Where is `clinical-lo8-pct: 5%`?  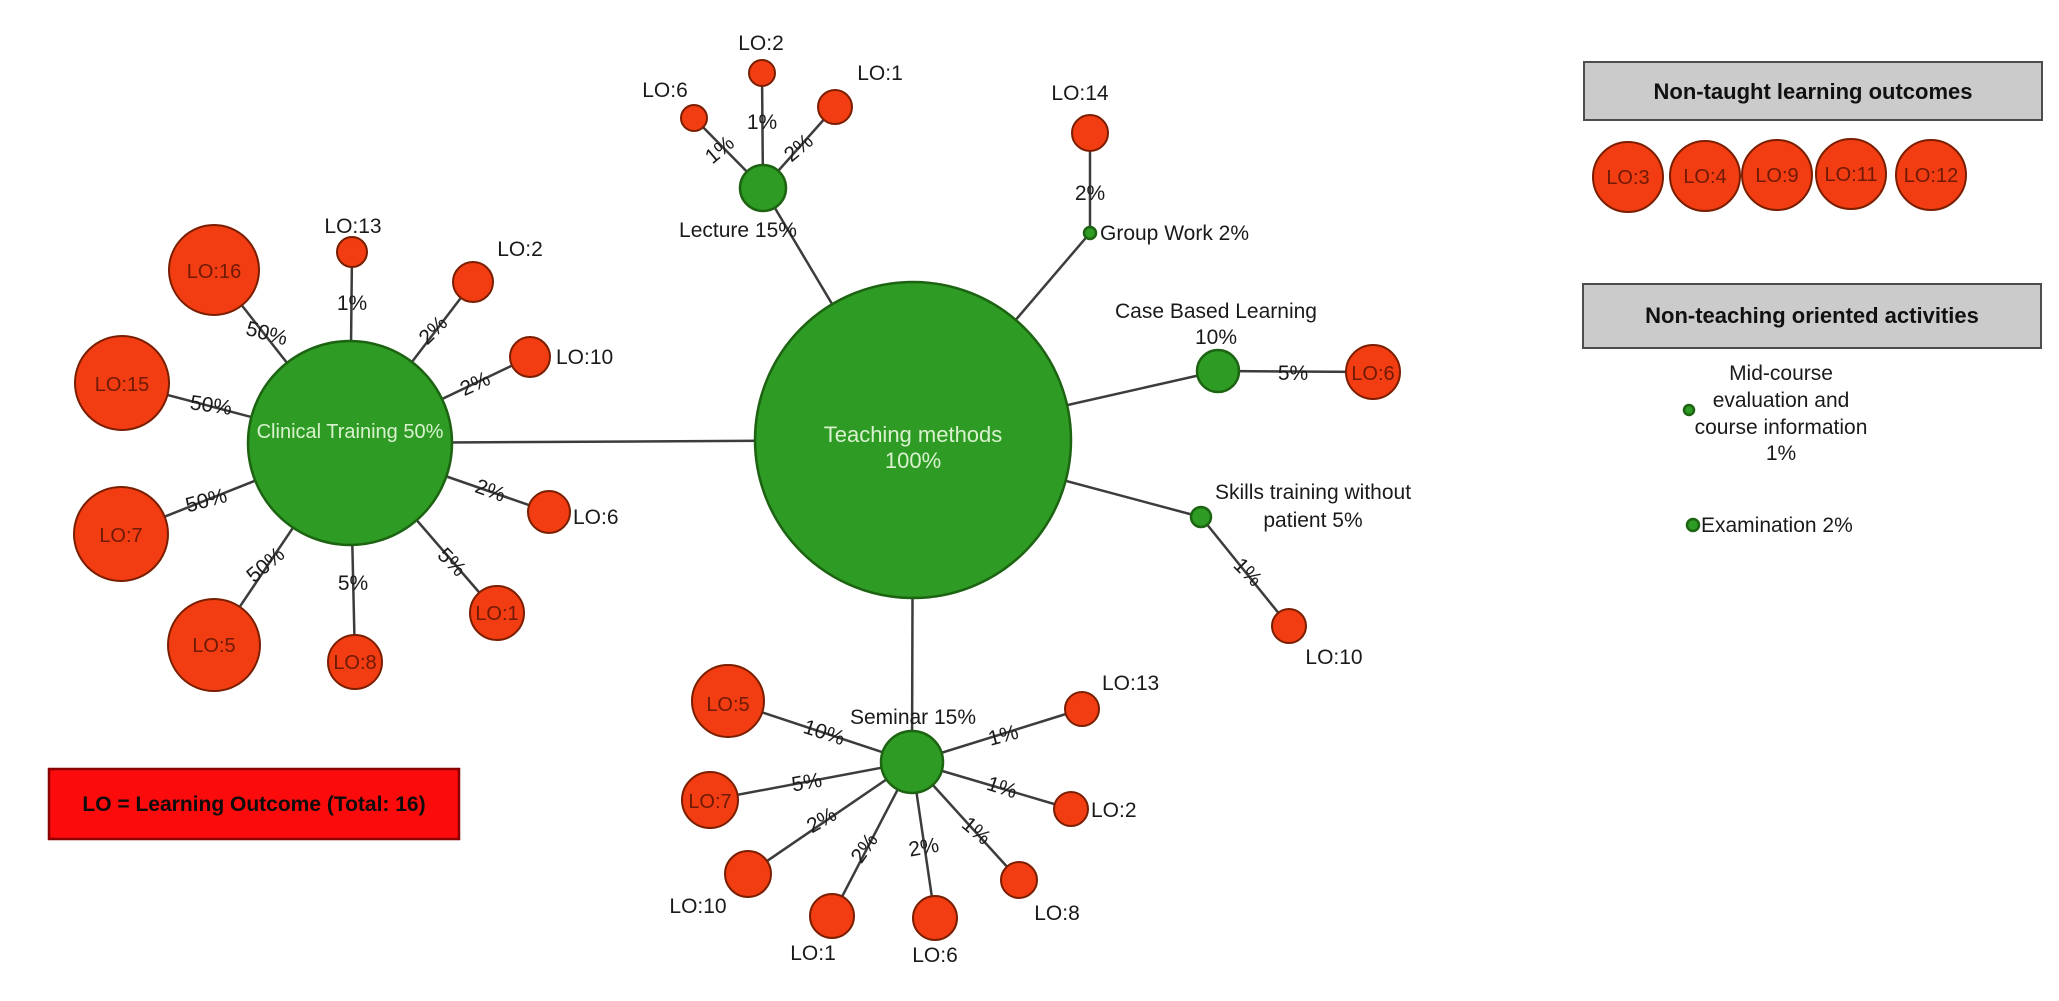
clinical-lo8-pct: 5% is located at coordinates (353, 583).